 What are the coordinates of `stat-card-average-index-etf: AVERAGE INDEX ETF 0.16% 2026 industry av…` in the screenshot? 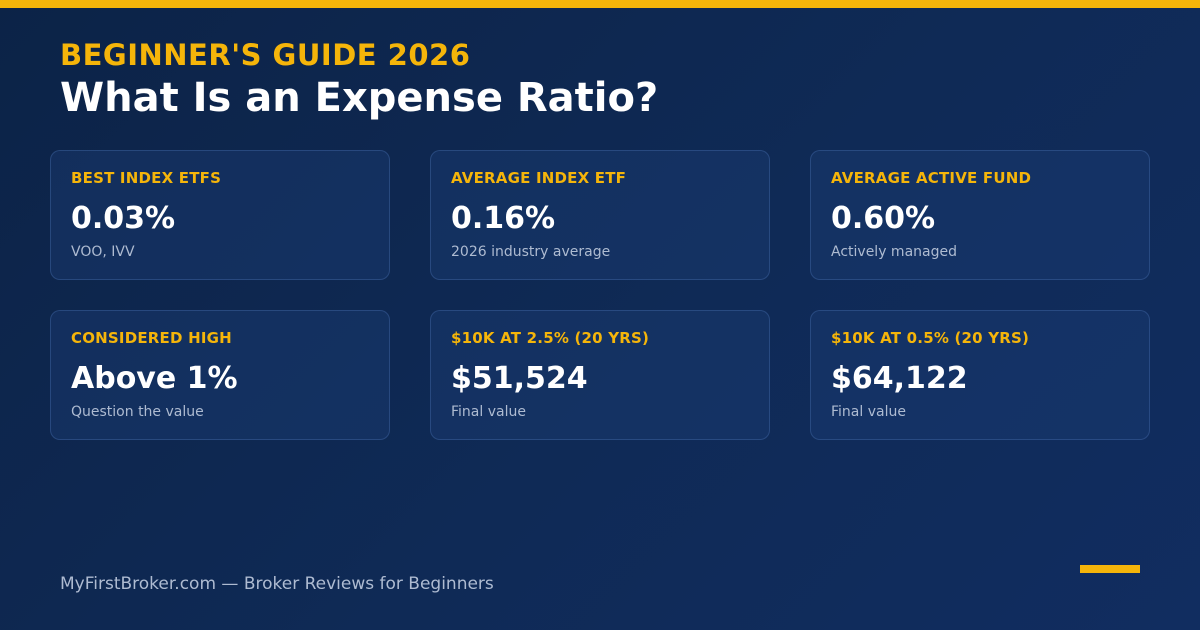 It's located at (600, 215).